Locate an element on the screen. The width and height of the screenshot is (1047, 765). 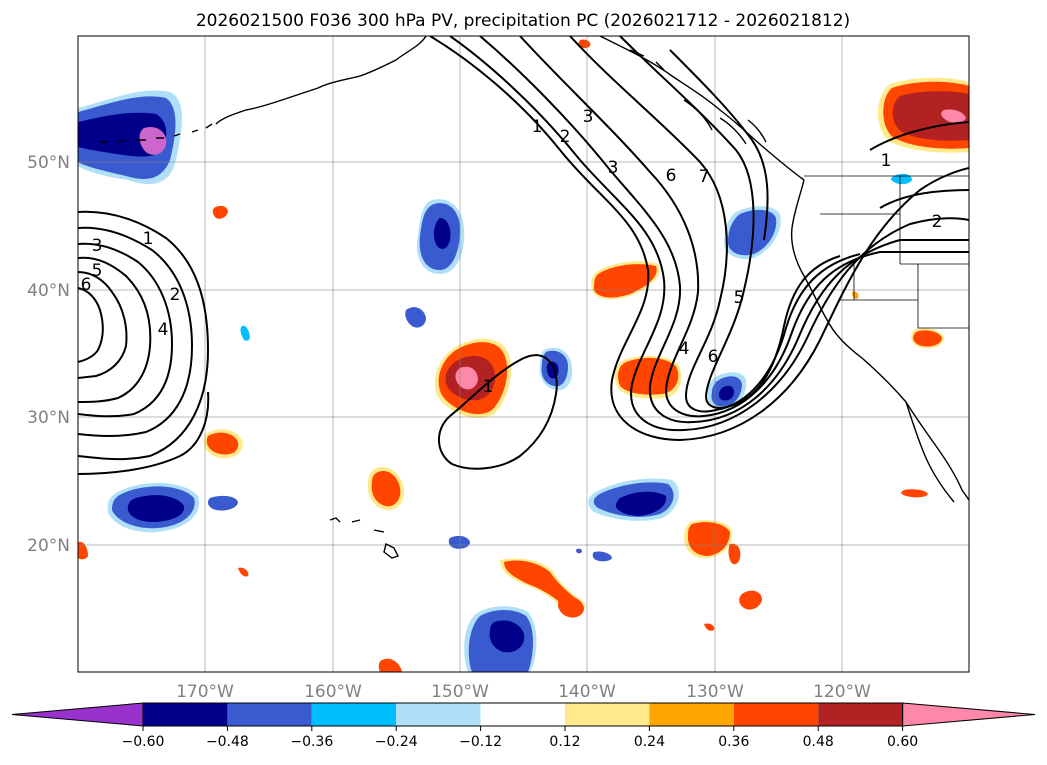
colorbar-outline is located at coordinates (523, 714).